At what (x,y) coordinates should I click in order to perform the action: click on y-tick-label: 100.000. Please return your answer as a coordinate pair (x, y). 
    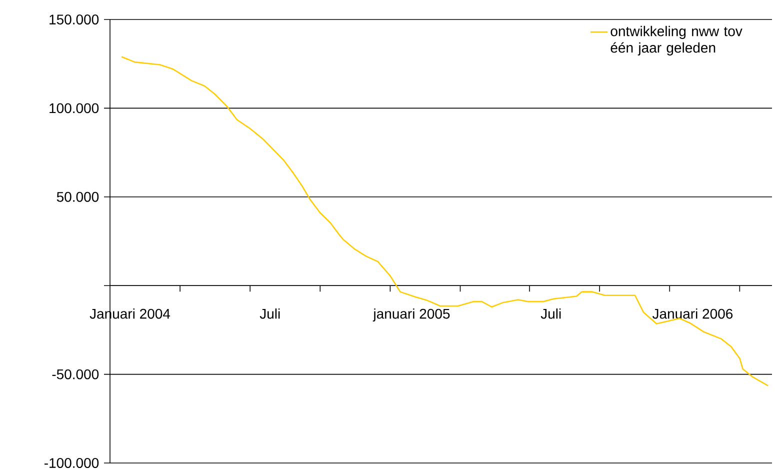
    Looking at the image, I should click on (74, 108).